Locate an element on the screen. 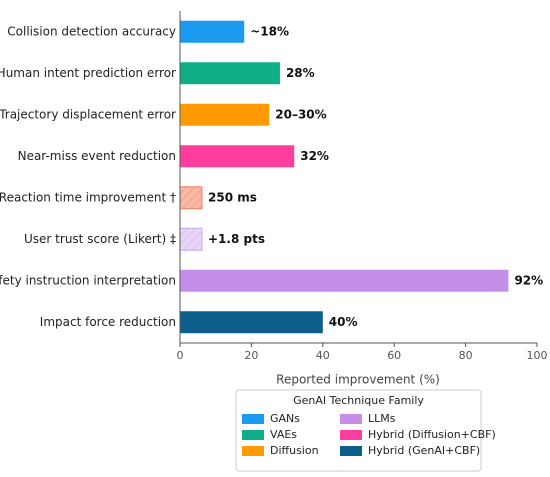 This screenshot has width=550, height=477. y-tick-label: Safety instruction interpretation is located at coordinates (88, 280).